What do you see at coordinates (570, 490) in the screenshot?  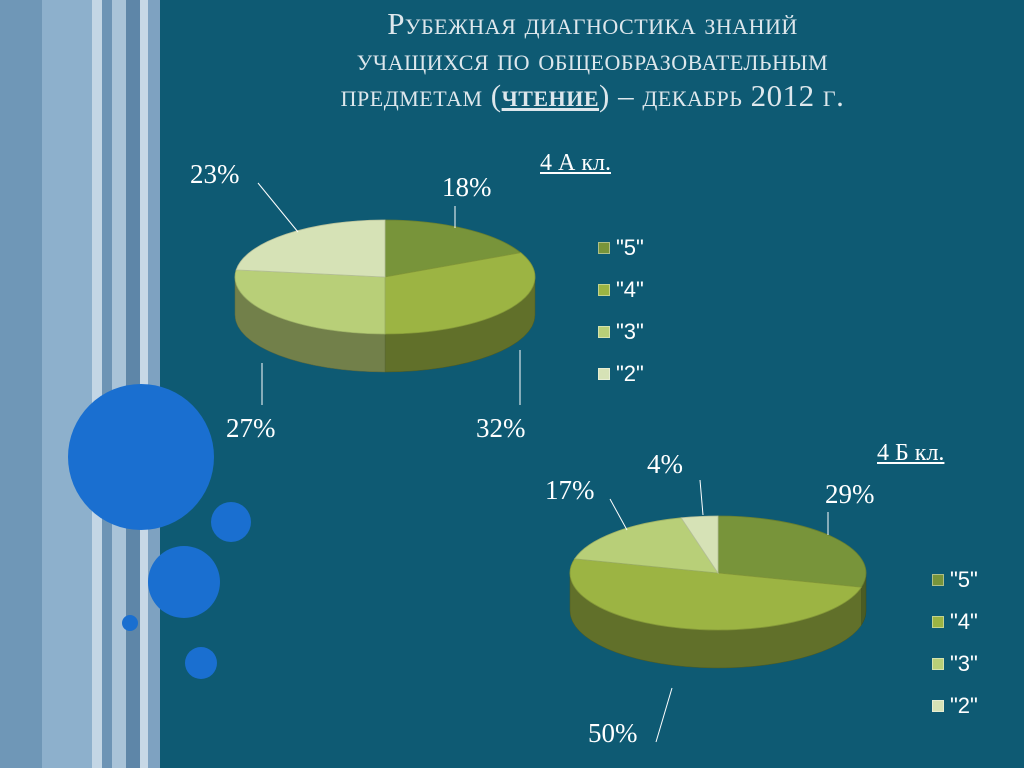 I see `data-label-1-2: 17%` at bounding box center [570, 490].